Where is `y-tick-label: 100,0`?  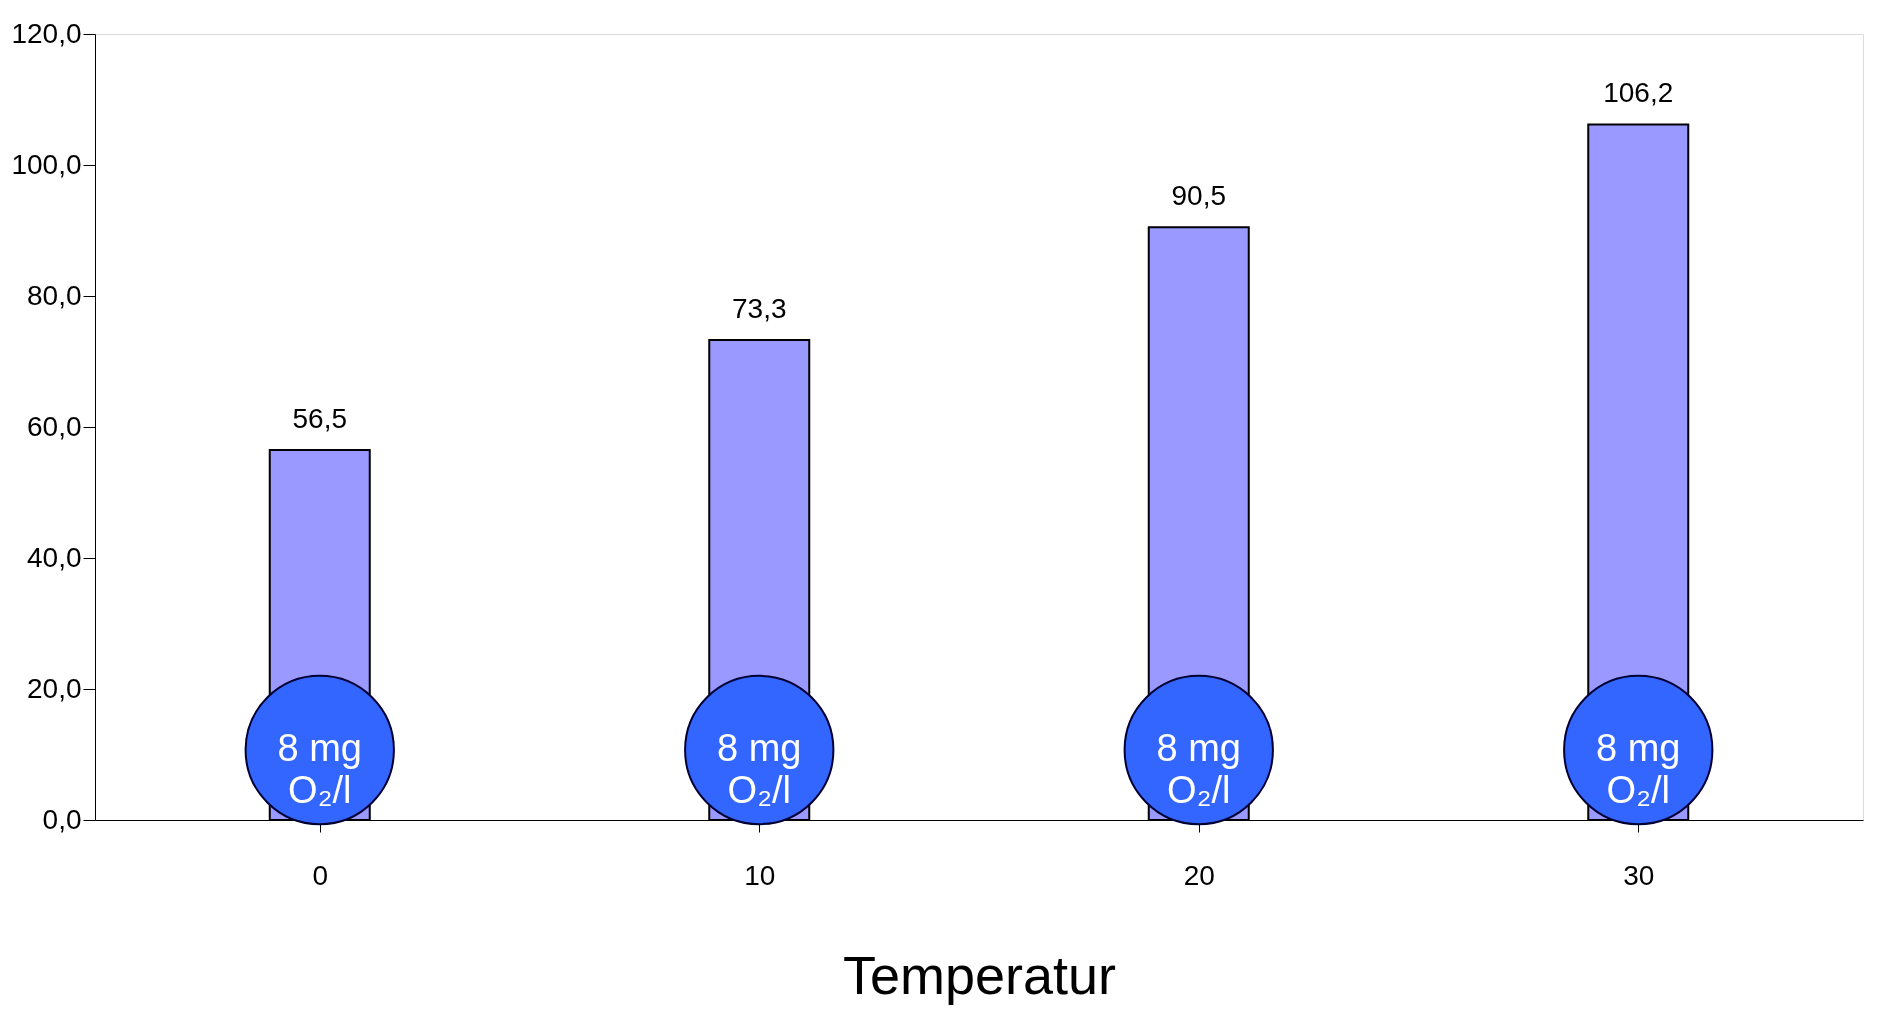 y-tick-label: 100,0 is located at coordinates (46, 164).